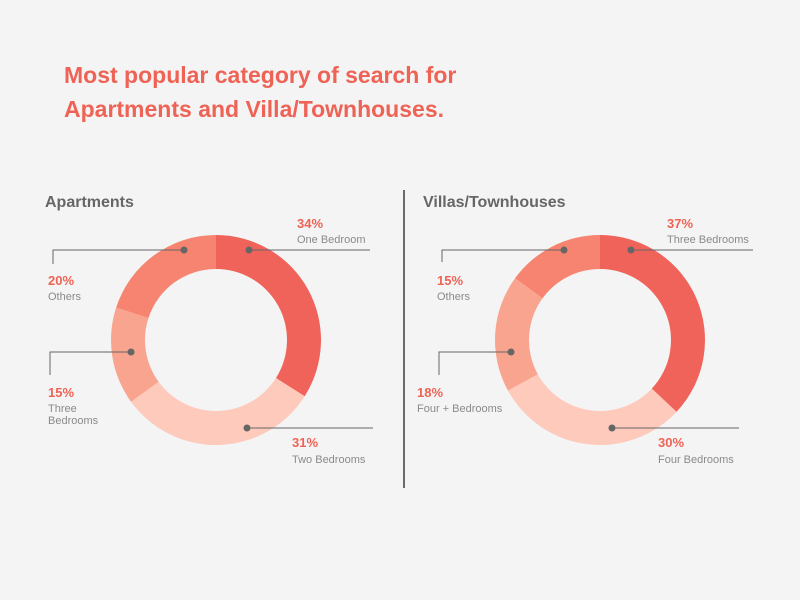 Image resolution: width=800 pixels, height=600 pixels. What do you see at coordinates (61, 392) in the screenshot?
I see `apt-pct-three-bedrooms: 15%` at bounding box center [61, 392].